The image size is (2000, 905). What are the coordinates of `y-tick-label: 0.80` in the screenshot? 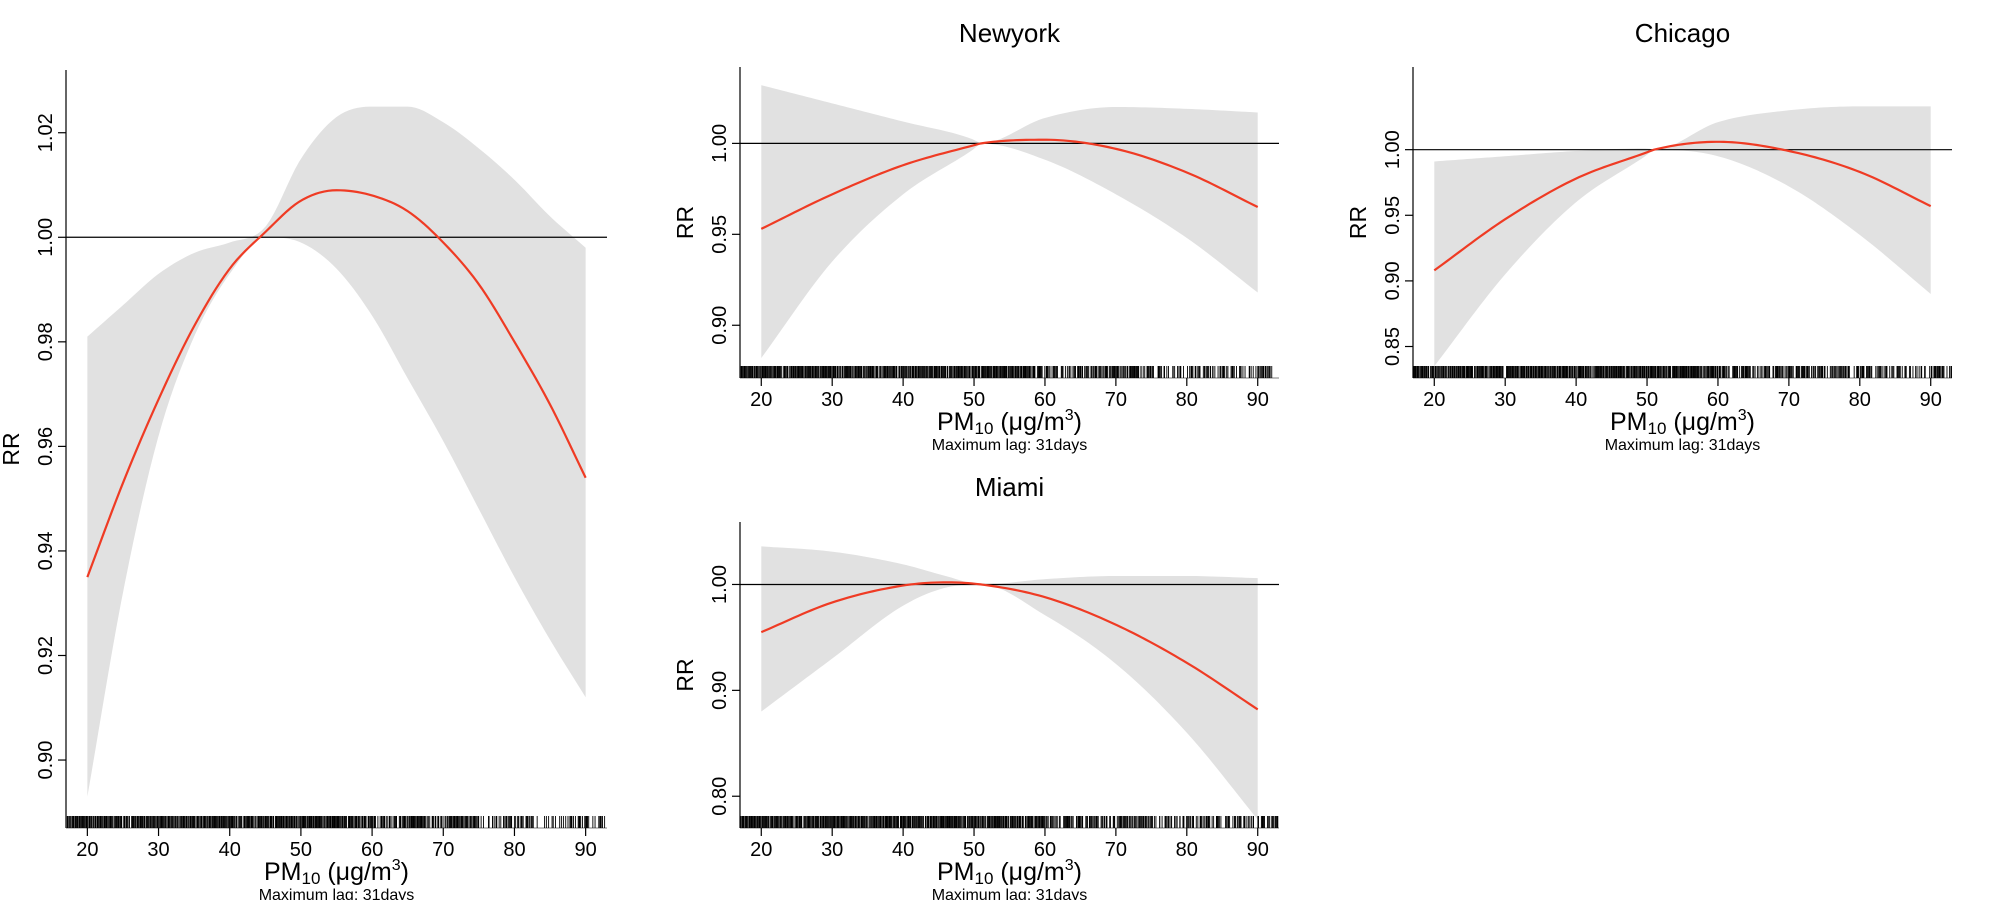 It's located at (720, 796).